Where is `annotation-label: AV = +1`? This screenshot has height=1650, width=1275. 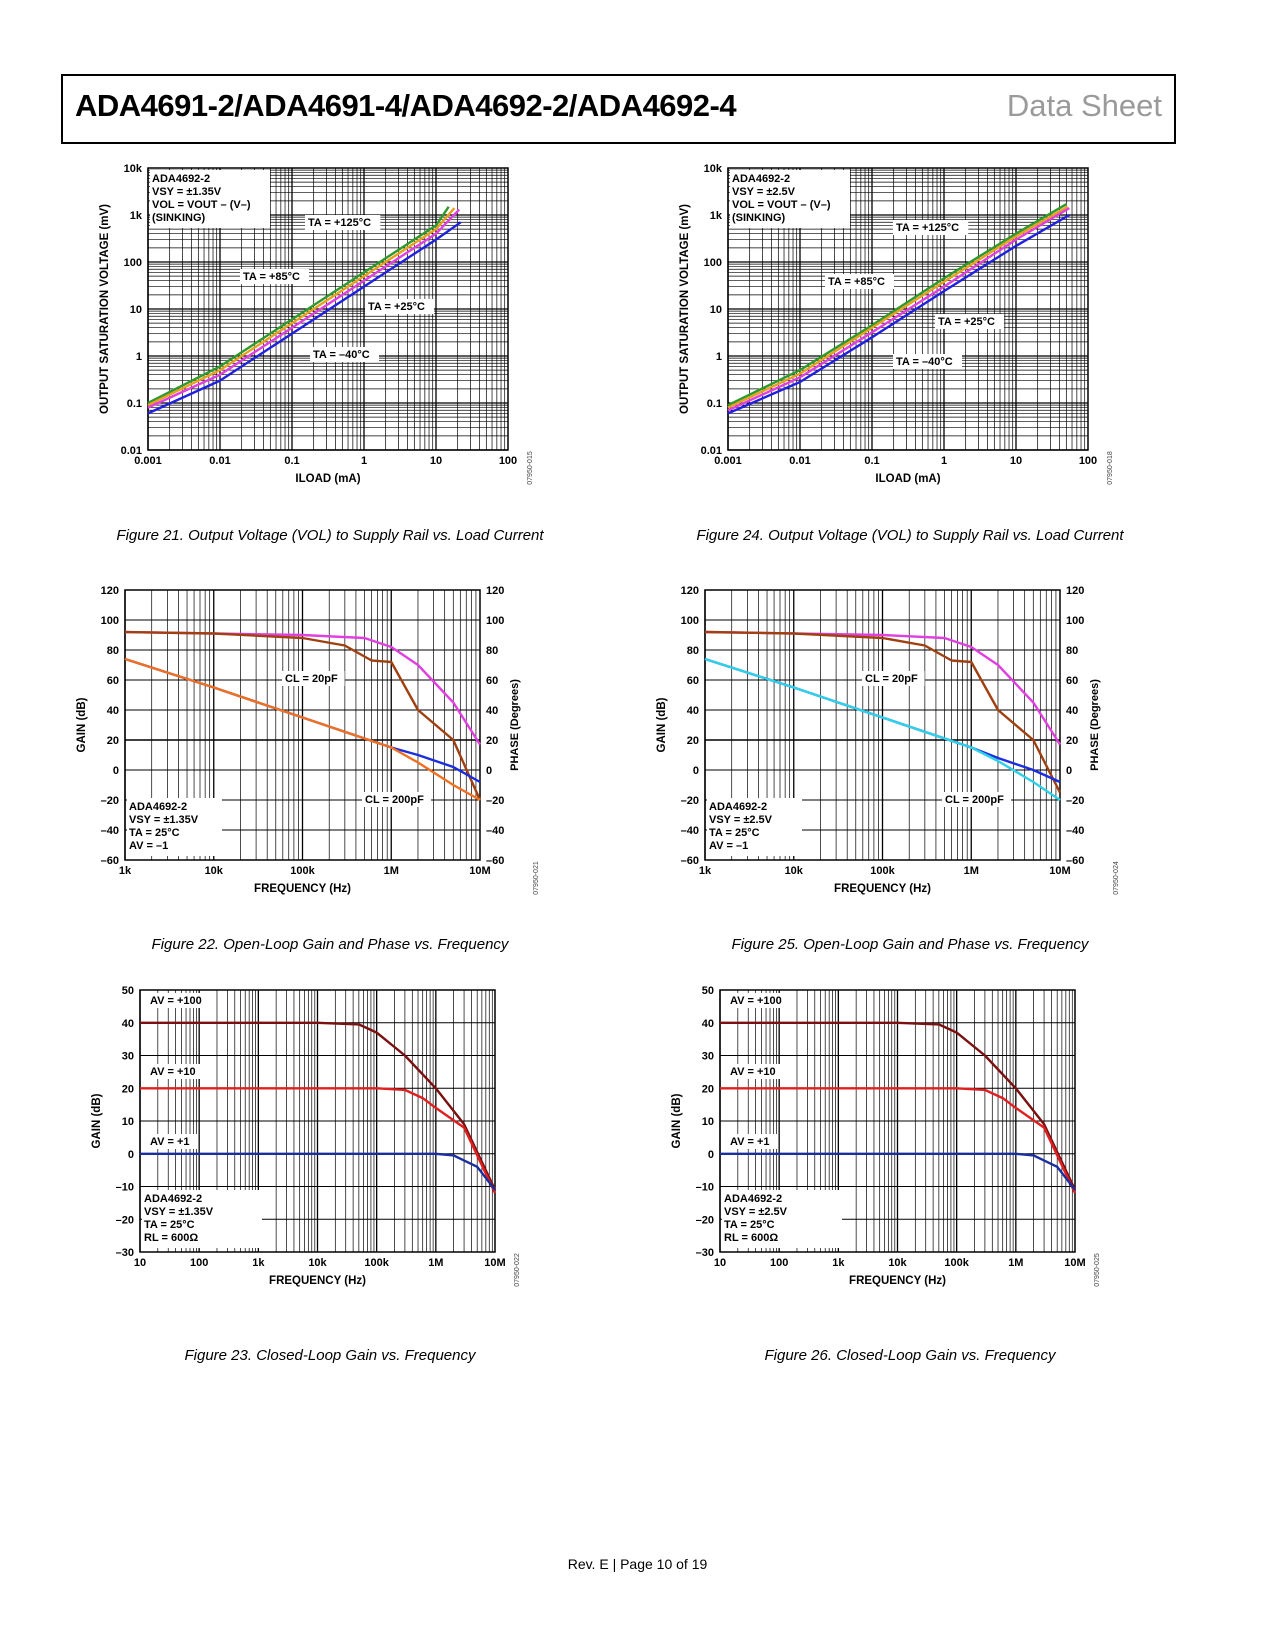 annotation-label: AV = +1 is located at coordinates (170, 1142).